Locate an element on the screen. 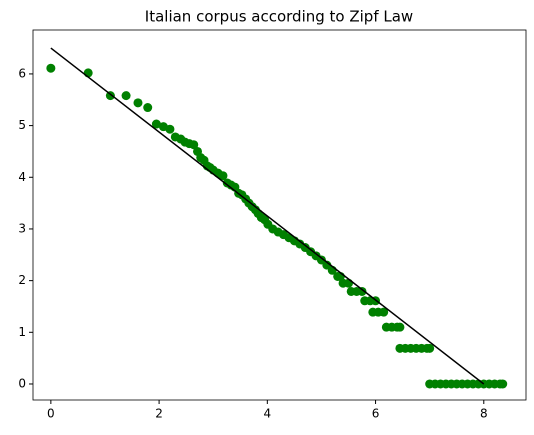  y-tick-label: 5 is located at coordinates (22, 125).